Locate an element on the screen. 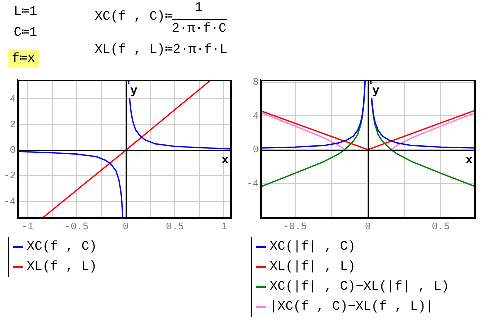 This screenshot has width=486, height=324. legend-label: XC(|f| , C)−XL(|f| , L) is located at coordinates (360, 287).